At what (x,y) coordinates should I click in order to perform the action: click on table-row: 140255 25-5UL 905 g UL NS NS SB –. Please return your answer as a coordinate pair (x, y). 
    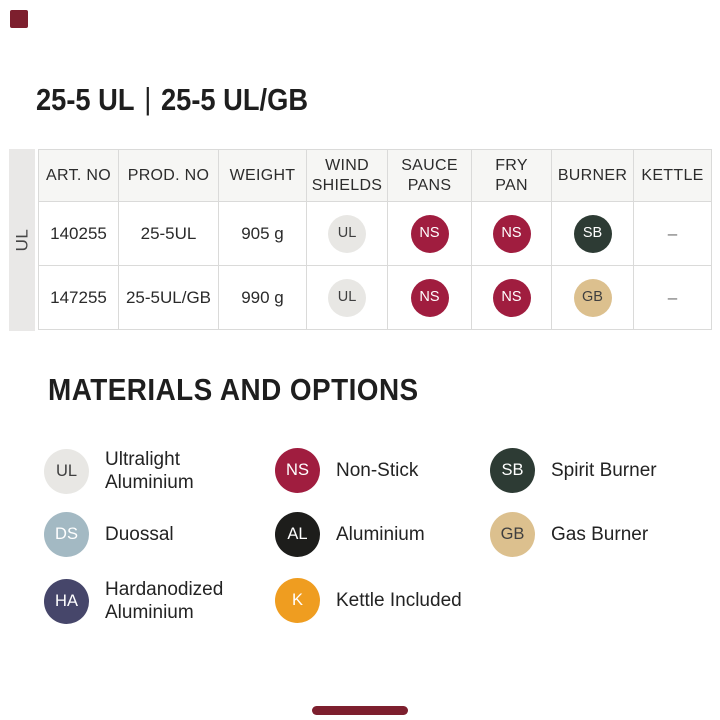
    Looking at the image, I should click on (375, 233).